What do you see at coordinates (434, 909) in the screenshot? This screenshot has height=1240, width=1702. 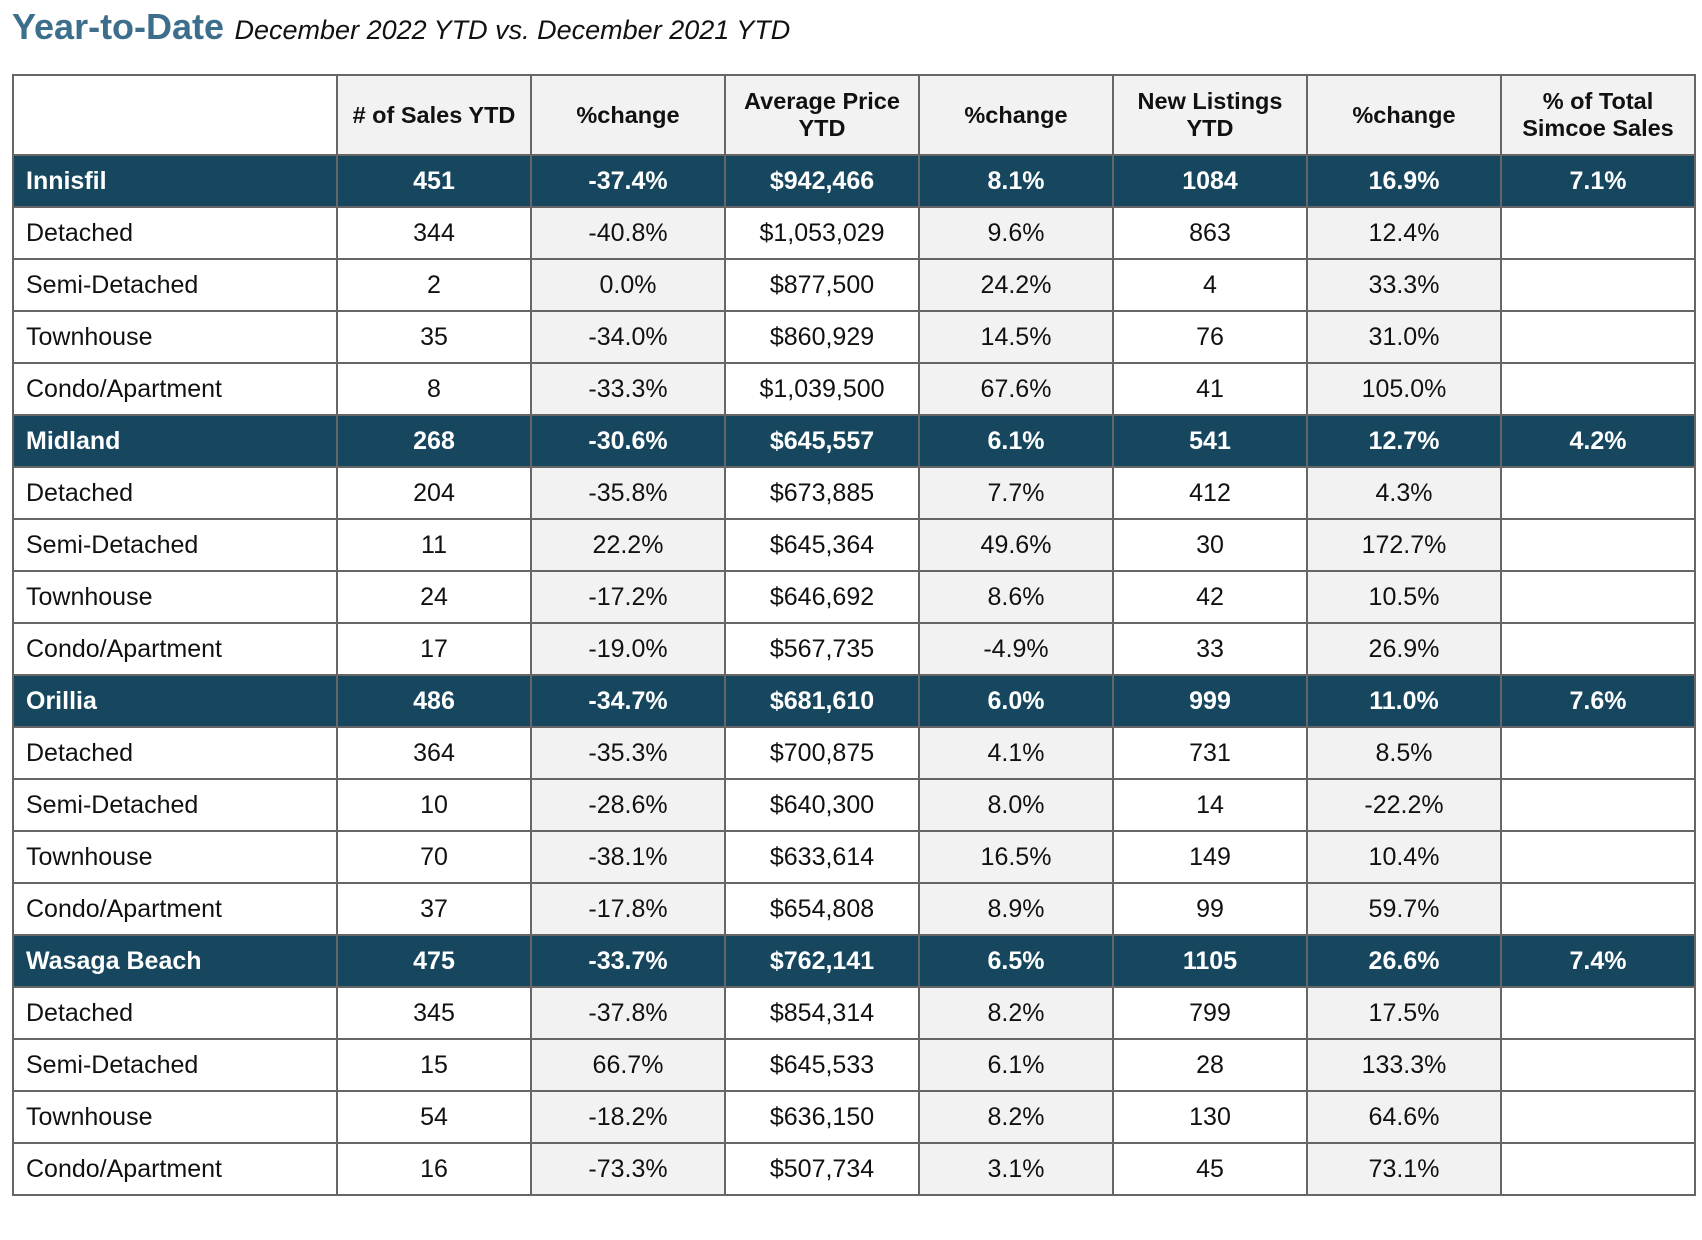 I see `type-sales: 37` at bounding box center [434, 909].